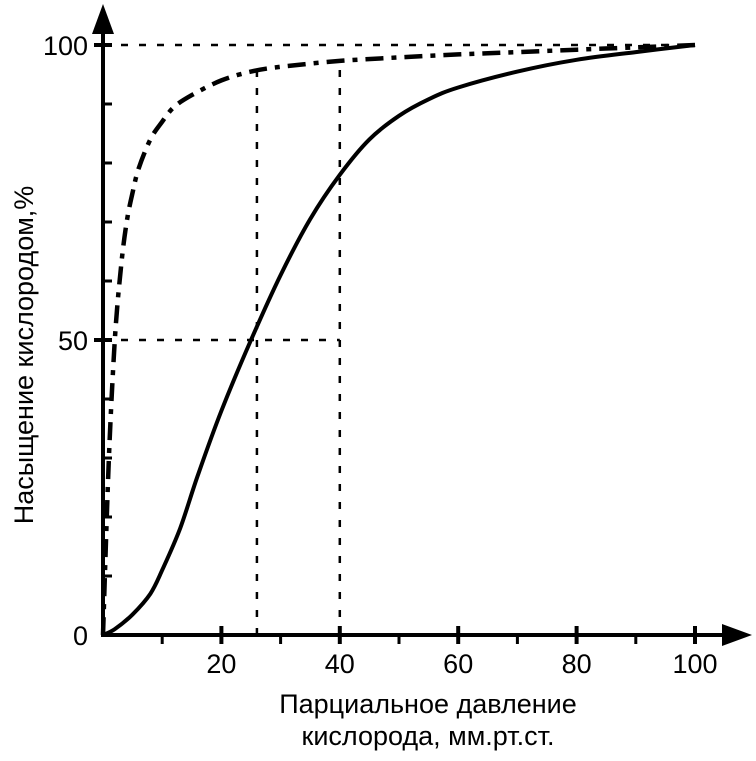  I want to click on y-tick-label-0: 0, so click(80, 636).